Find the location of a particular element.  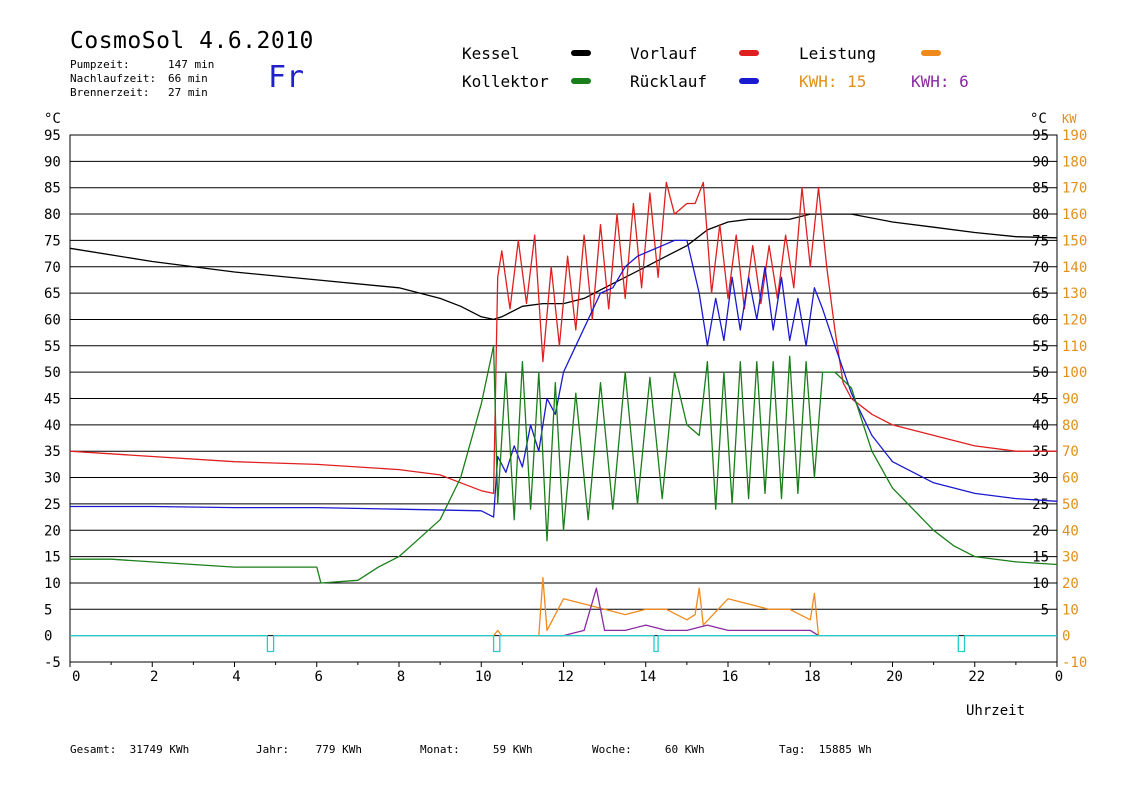

kw-tick-label: 140 is located at coordinates (1074, 268).